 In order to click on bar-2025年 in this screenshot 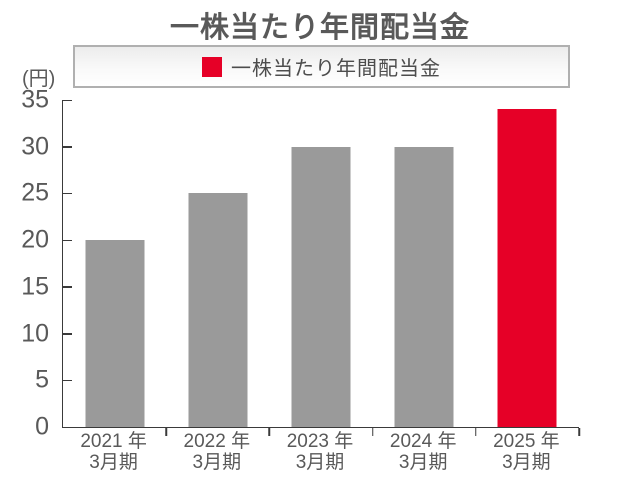, I will do `click(527, 268)`.